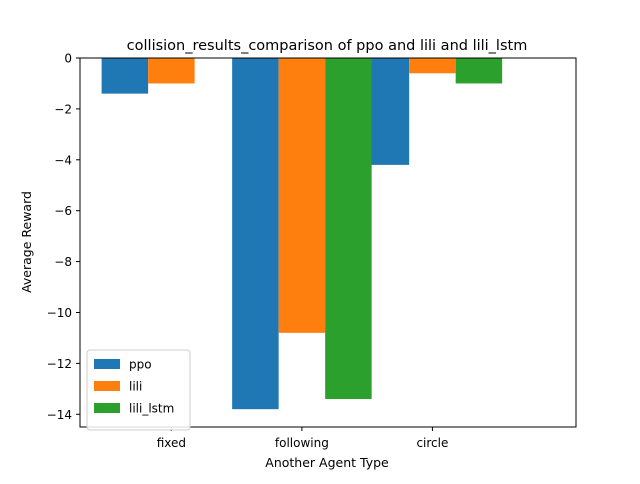 The height and width of the screenshot is (484, 640). What do you see at coordinates (59, 364) in the screenshot?
I see `y-tick-label: −12` at bounding box center [59, 364].